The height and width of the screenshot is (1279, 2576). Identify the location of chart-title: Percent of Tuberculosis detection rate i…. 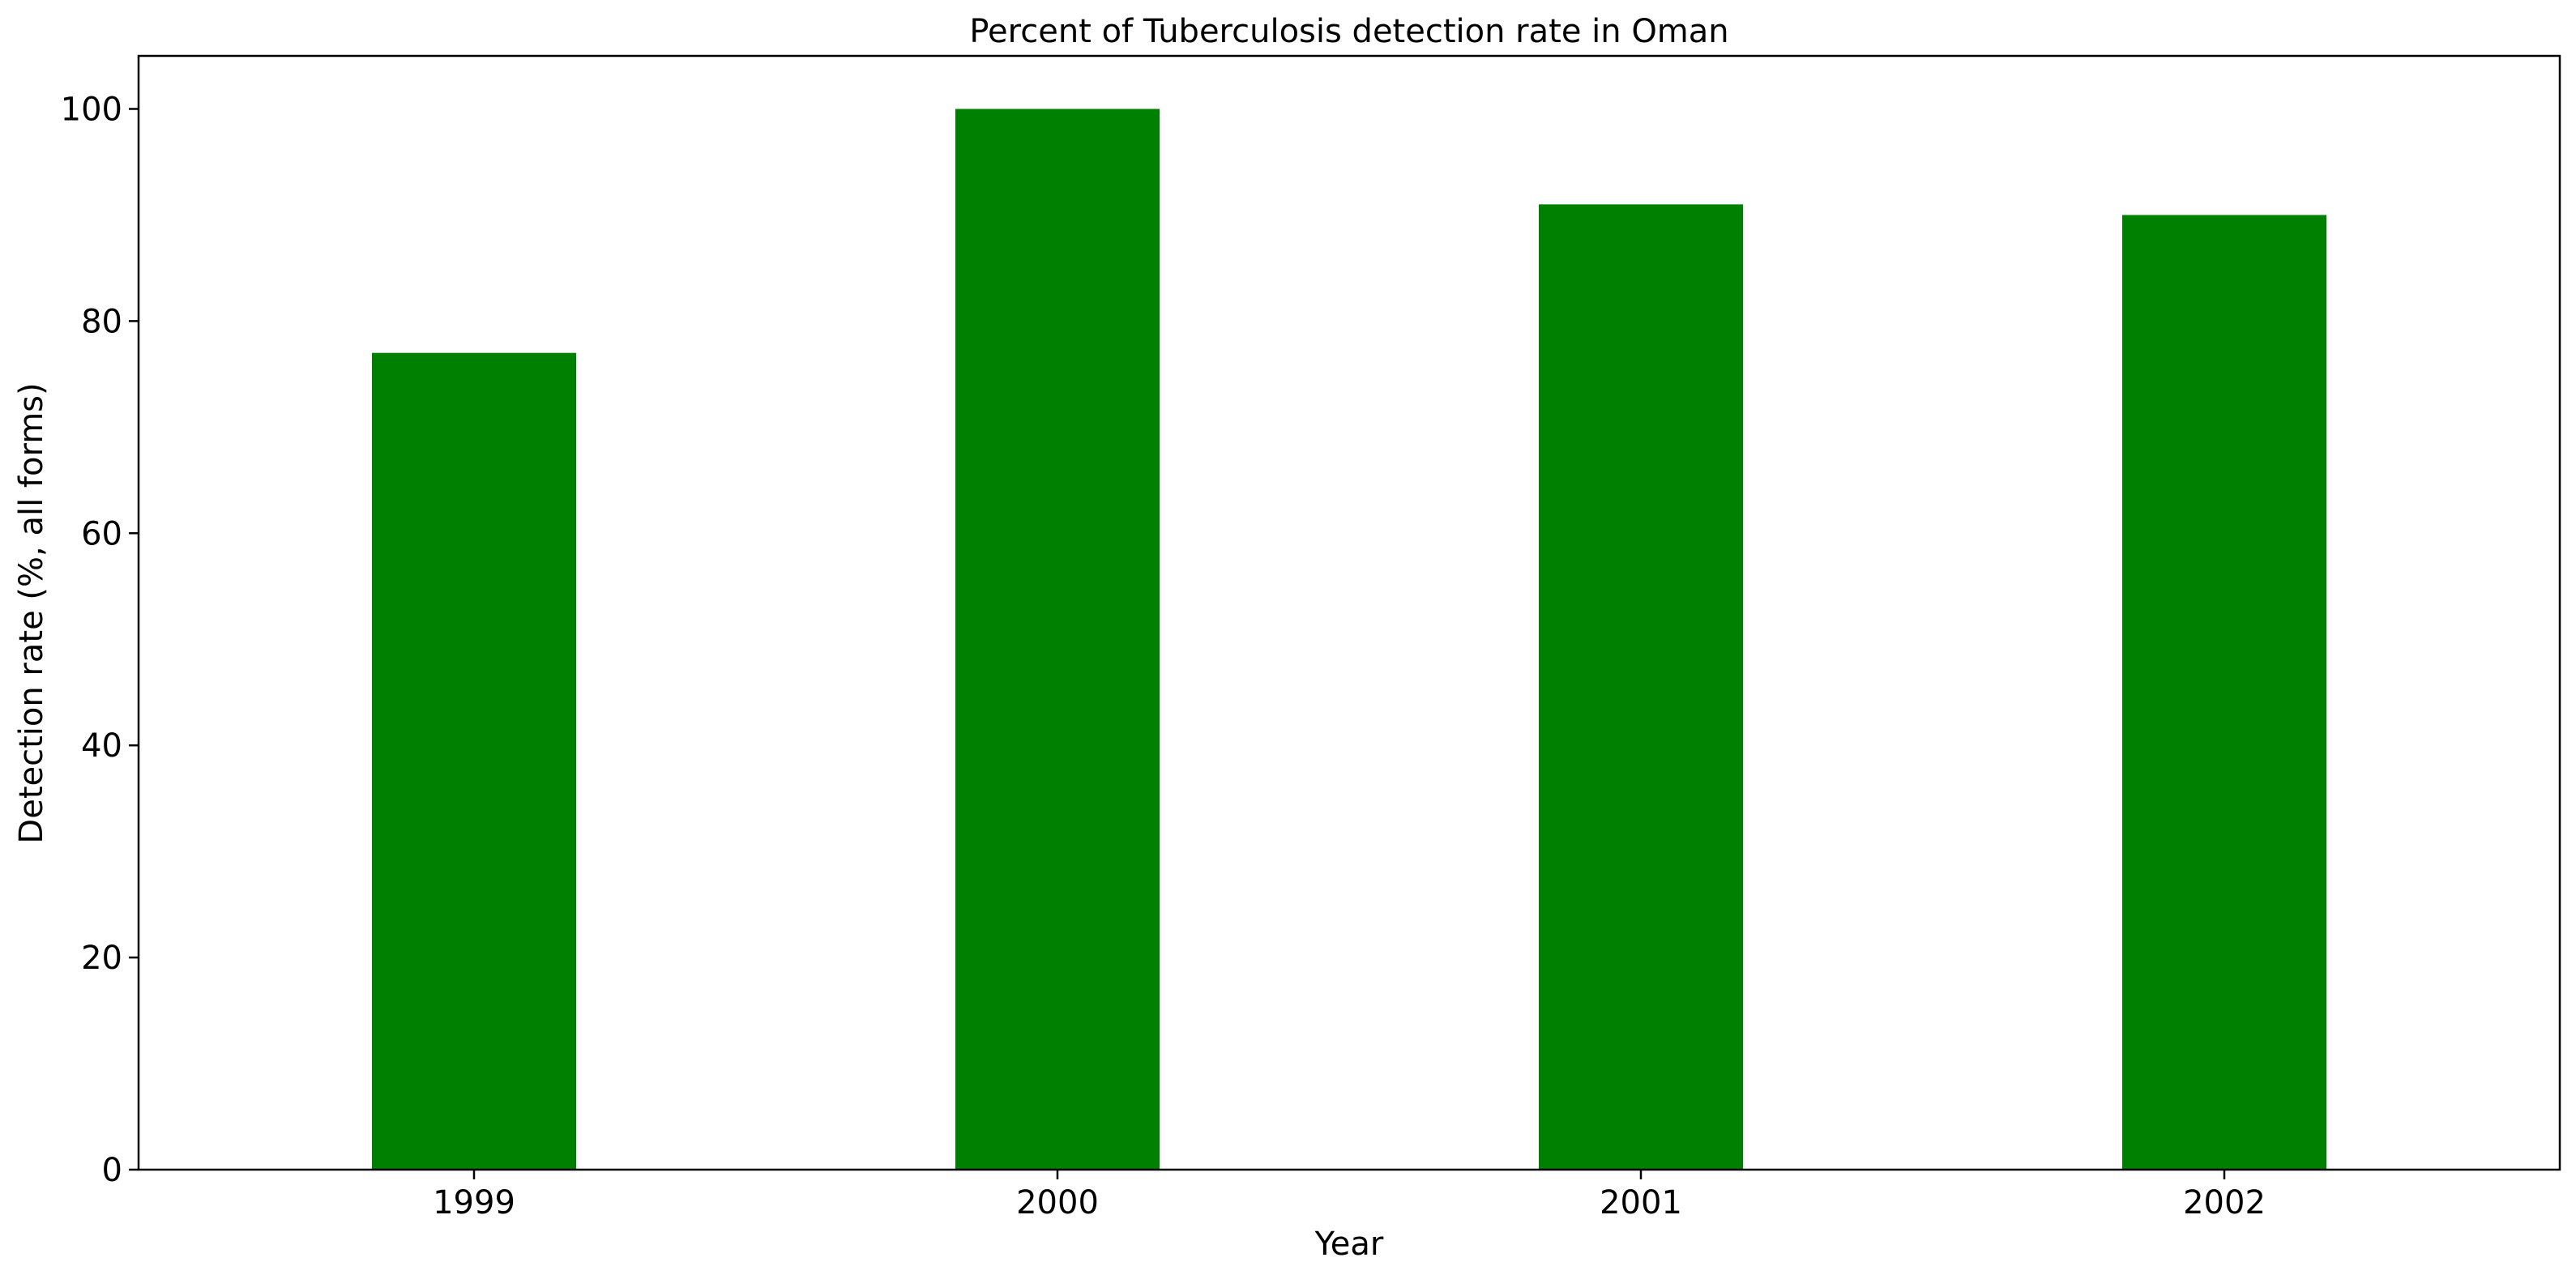
(1348, 31).